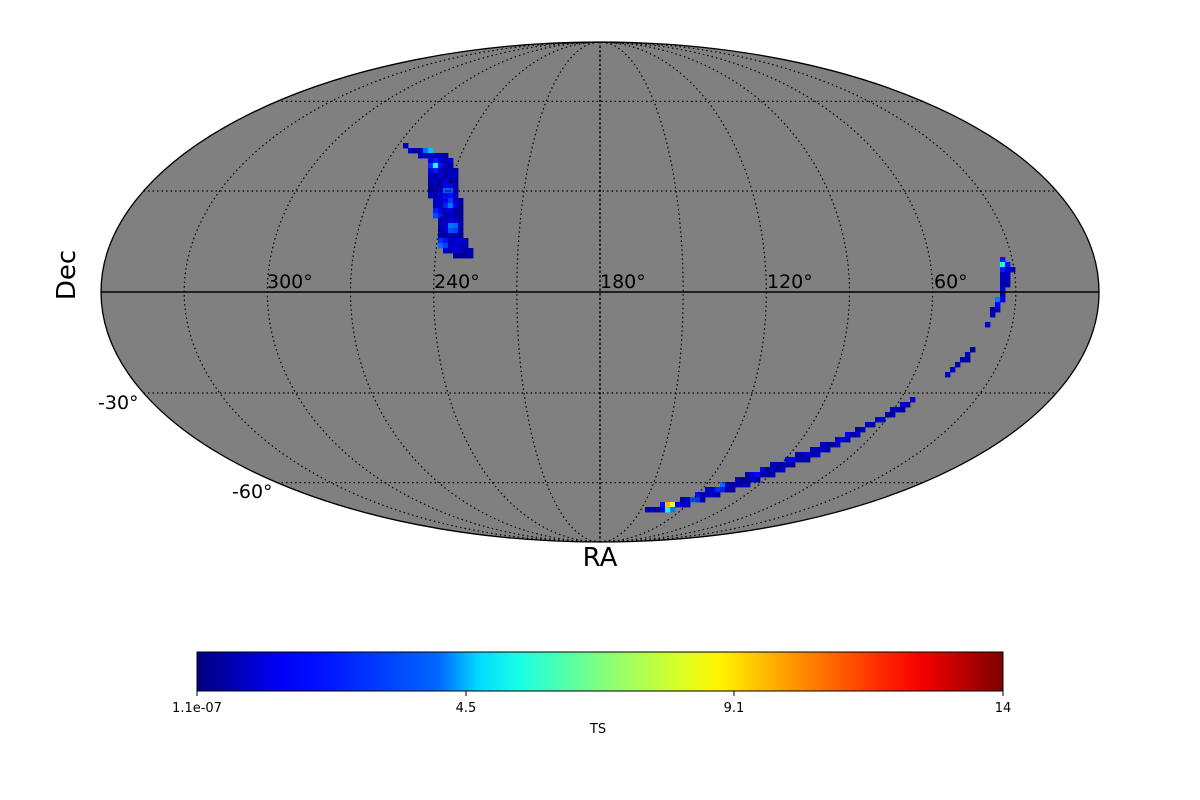  What do you see at coordinates (734, 708) in the screenshot?
I see `colorbar-tick-label: 9.1` at bounding box center [734, 708].